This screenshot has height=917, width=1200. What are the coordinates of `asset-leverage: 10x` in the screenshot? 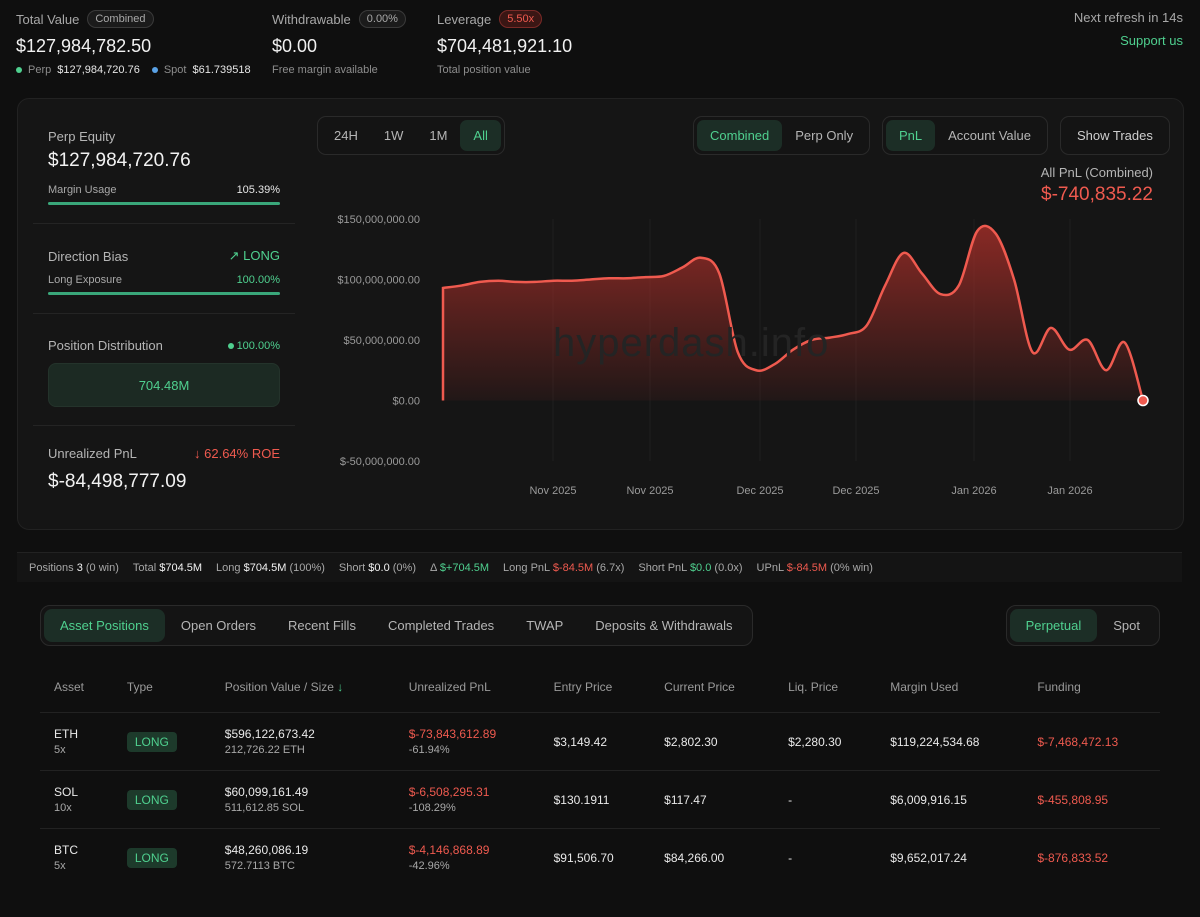 It's located at (63, 808).